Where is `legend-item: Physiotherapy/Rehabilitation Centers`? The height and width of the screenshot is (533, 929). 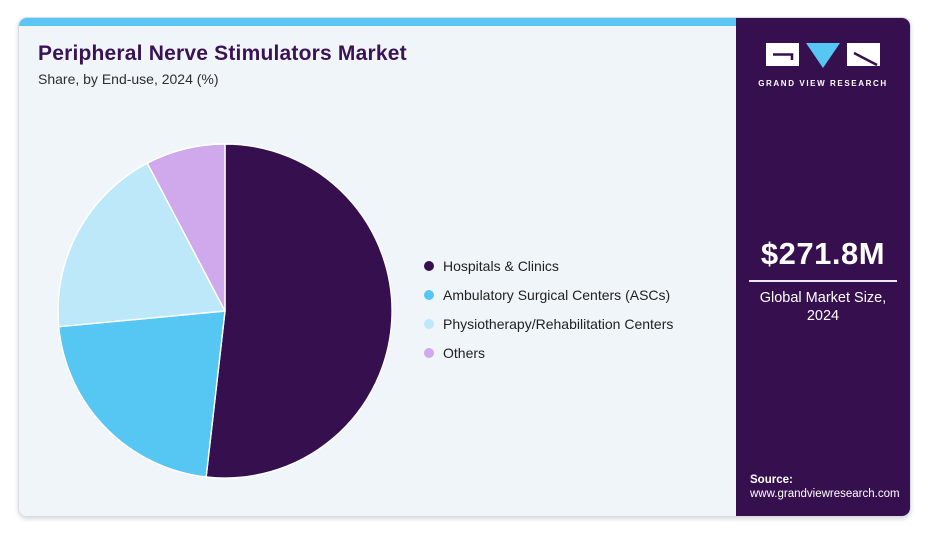
legend-item: Physiotherapy/Rehabilitation Centers is located at coordinates (548, 324).